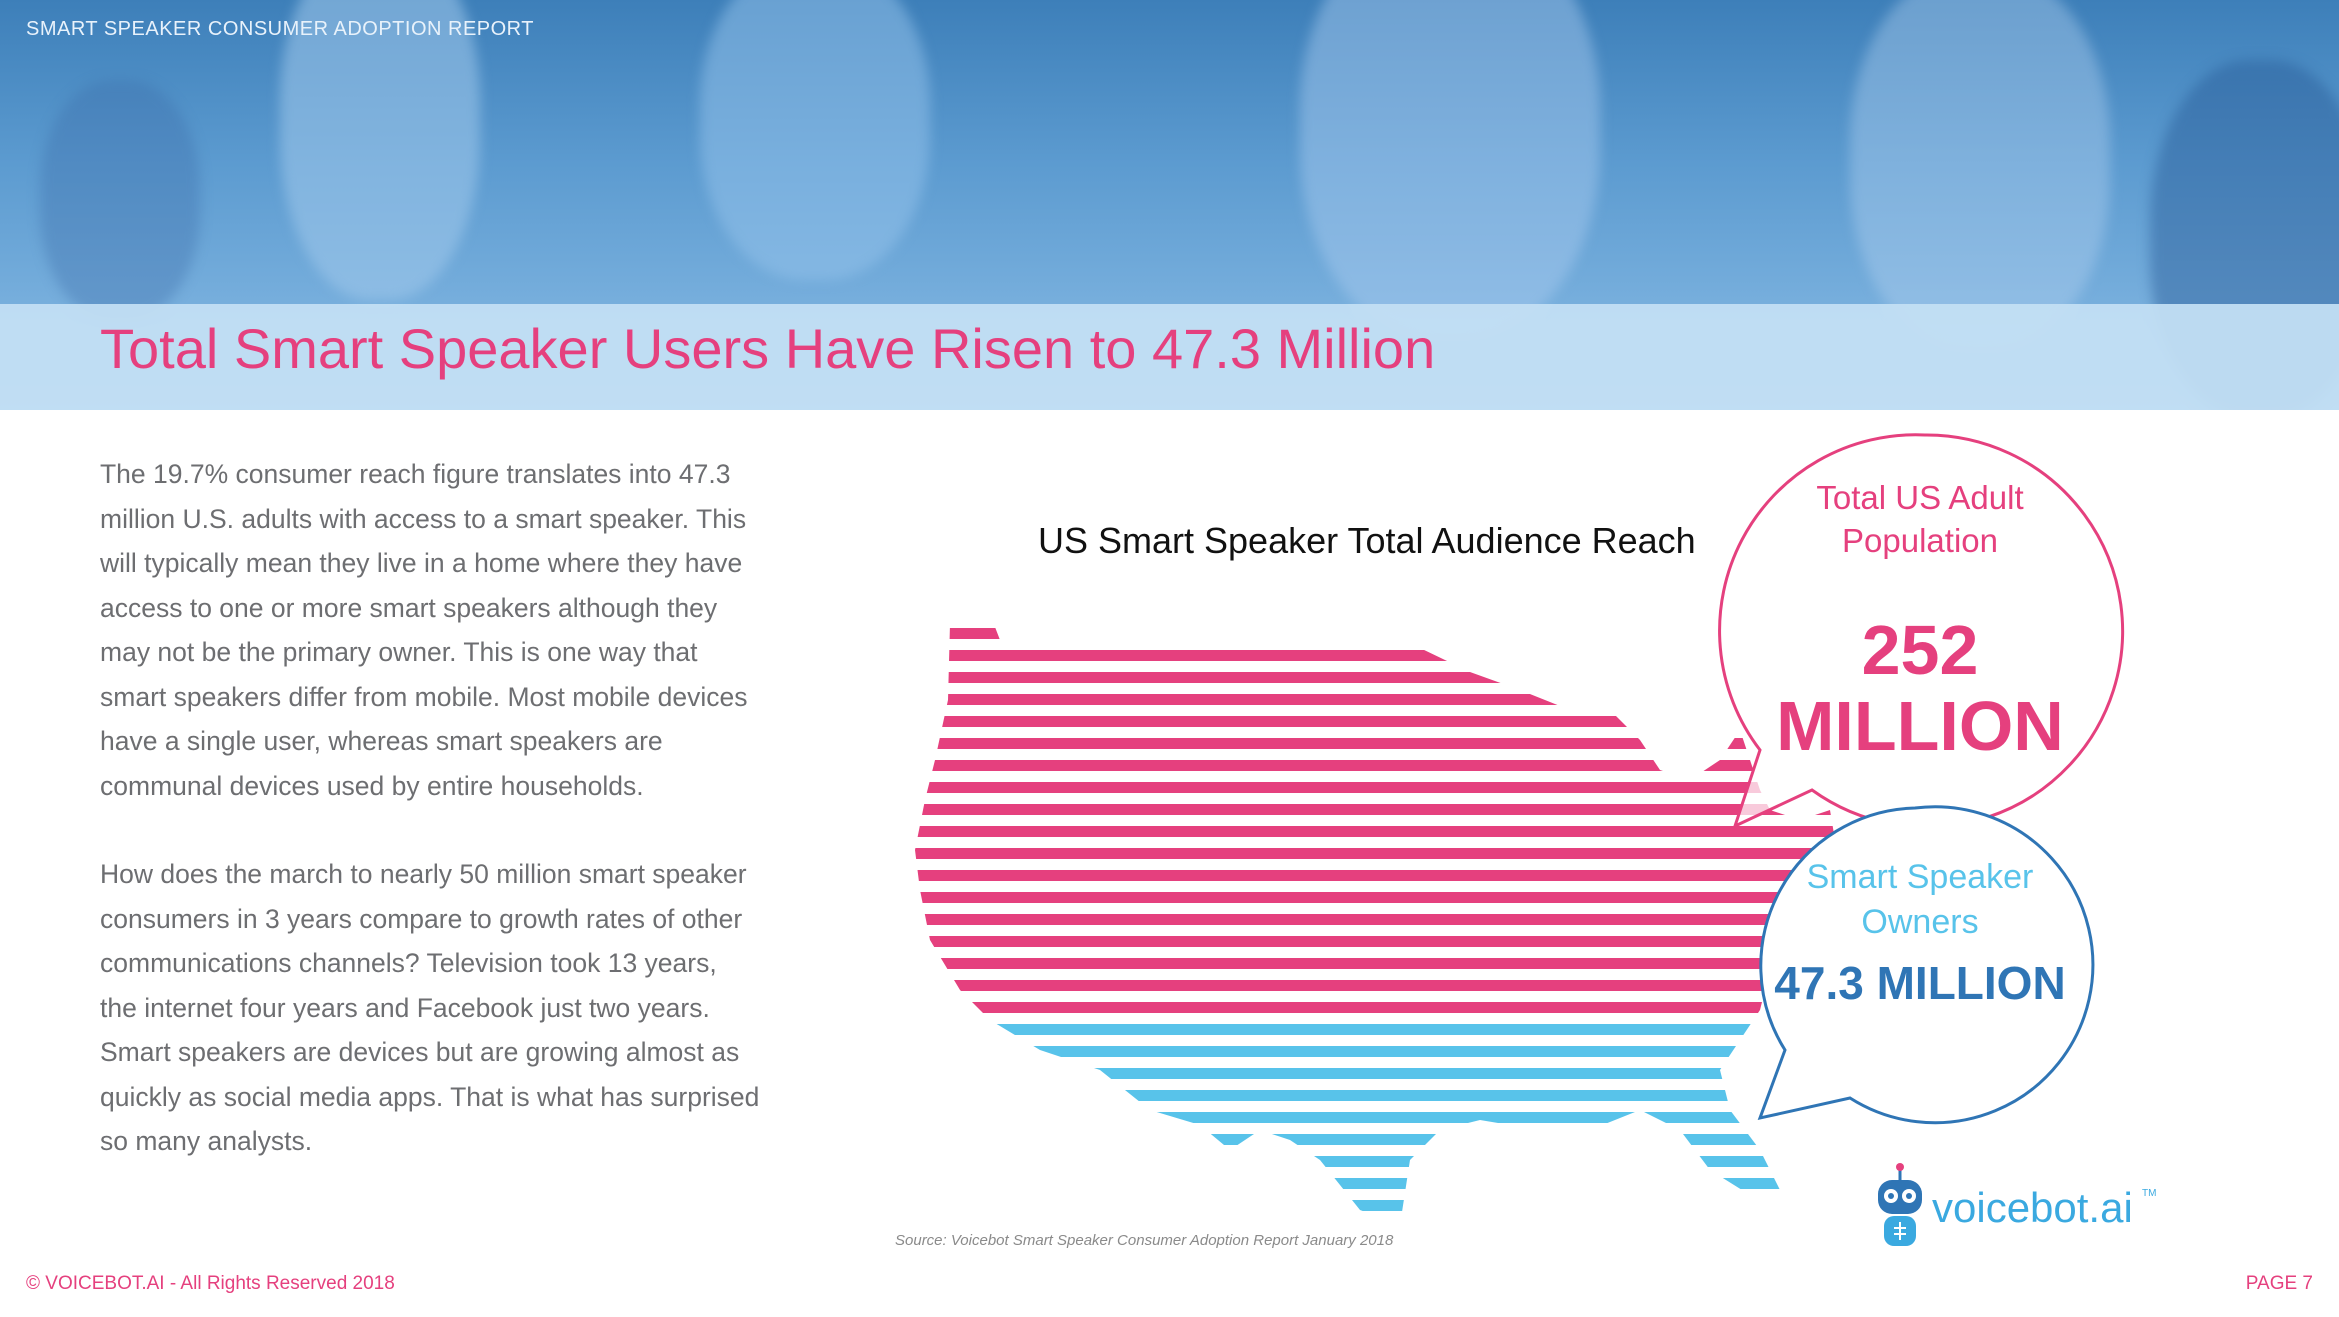 This screenshot has width=2339, height=1317. I want to click on title-band, so click(1169, 357).